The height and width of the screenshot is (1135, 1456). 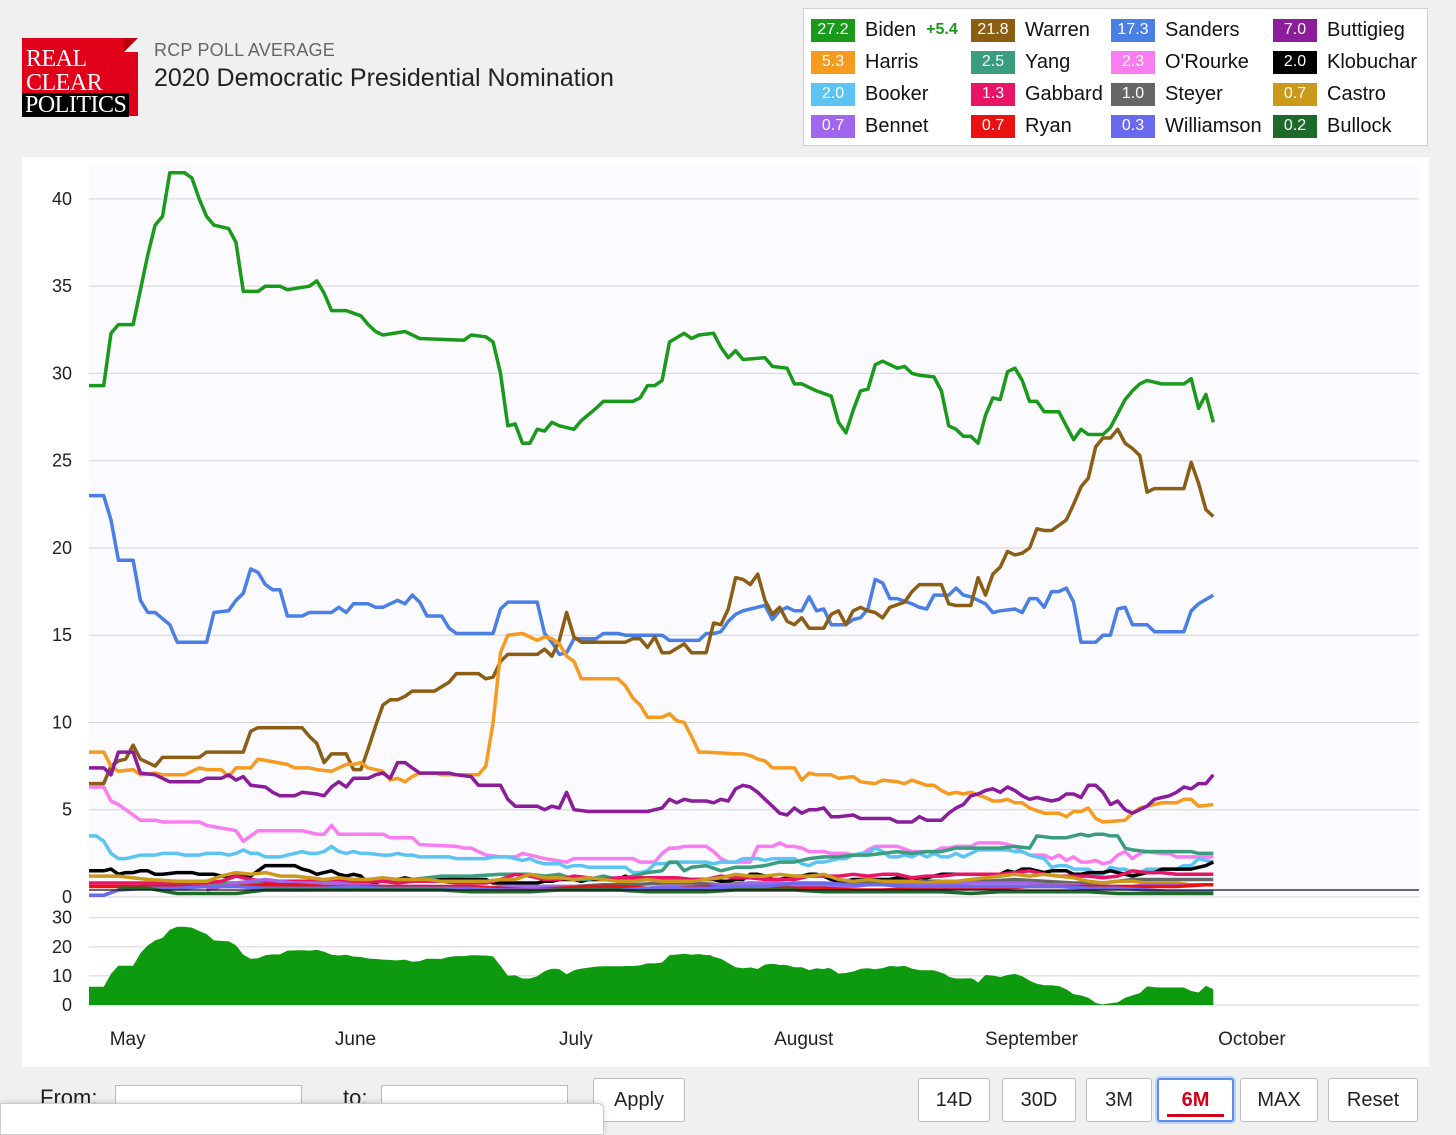 What do you see at coordinates (131, 45) in the screenshot?
I see `logo-corner-fold` at bounding box center [131, 45].